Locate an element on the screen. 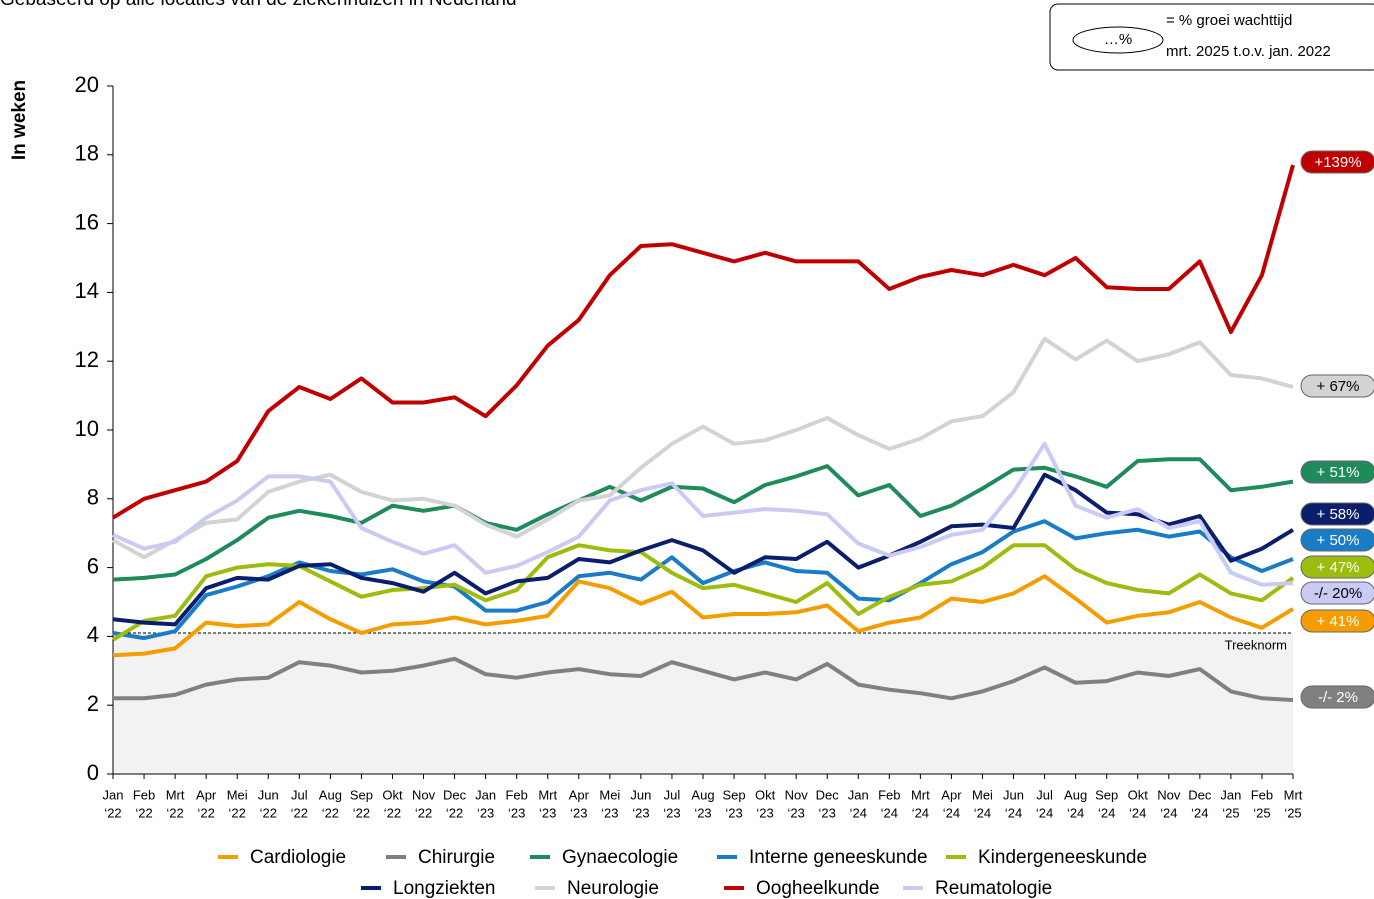 This screenshot has width=1374, height=899. legend-label: Neurologie is located at coordinates (613, 888).